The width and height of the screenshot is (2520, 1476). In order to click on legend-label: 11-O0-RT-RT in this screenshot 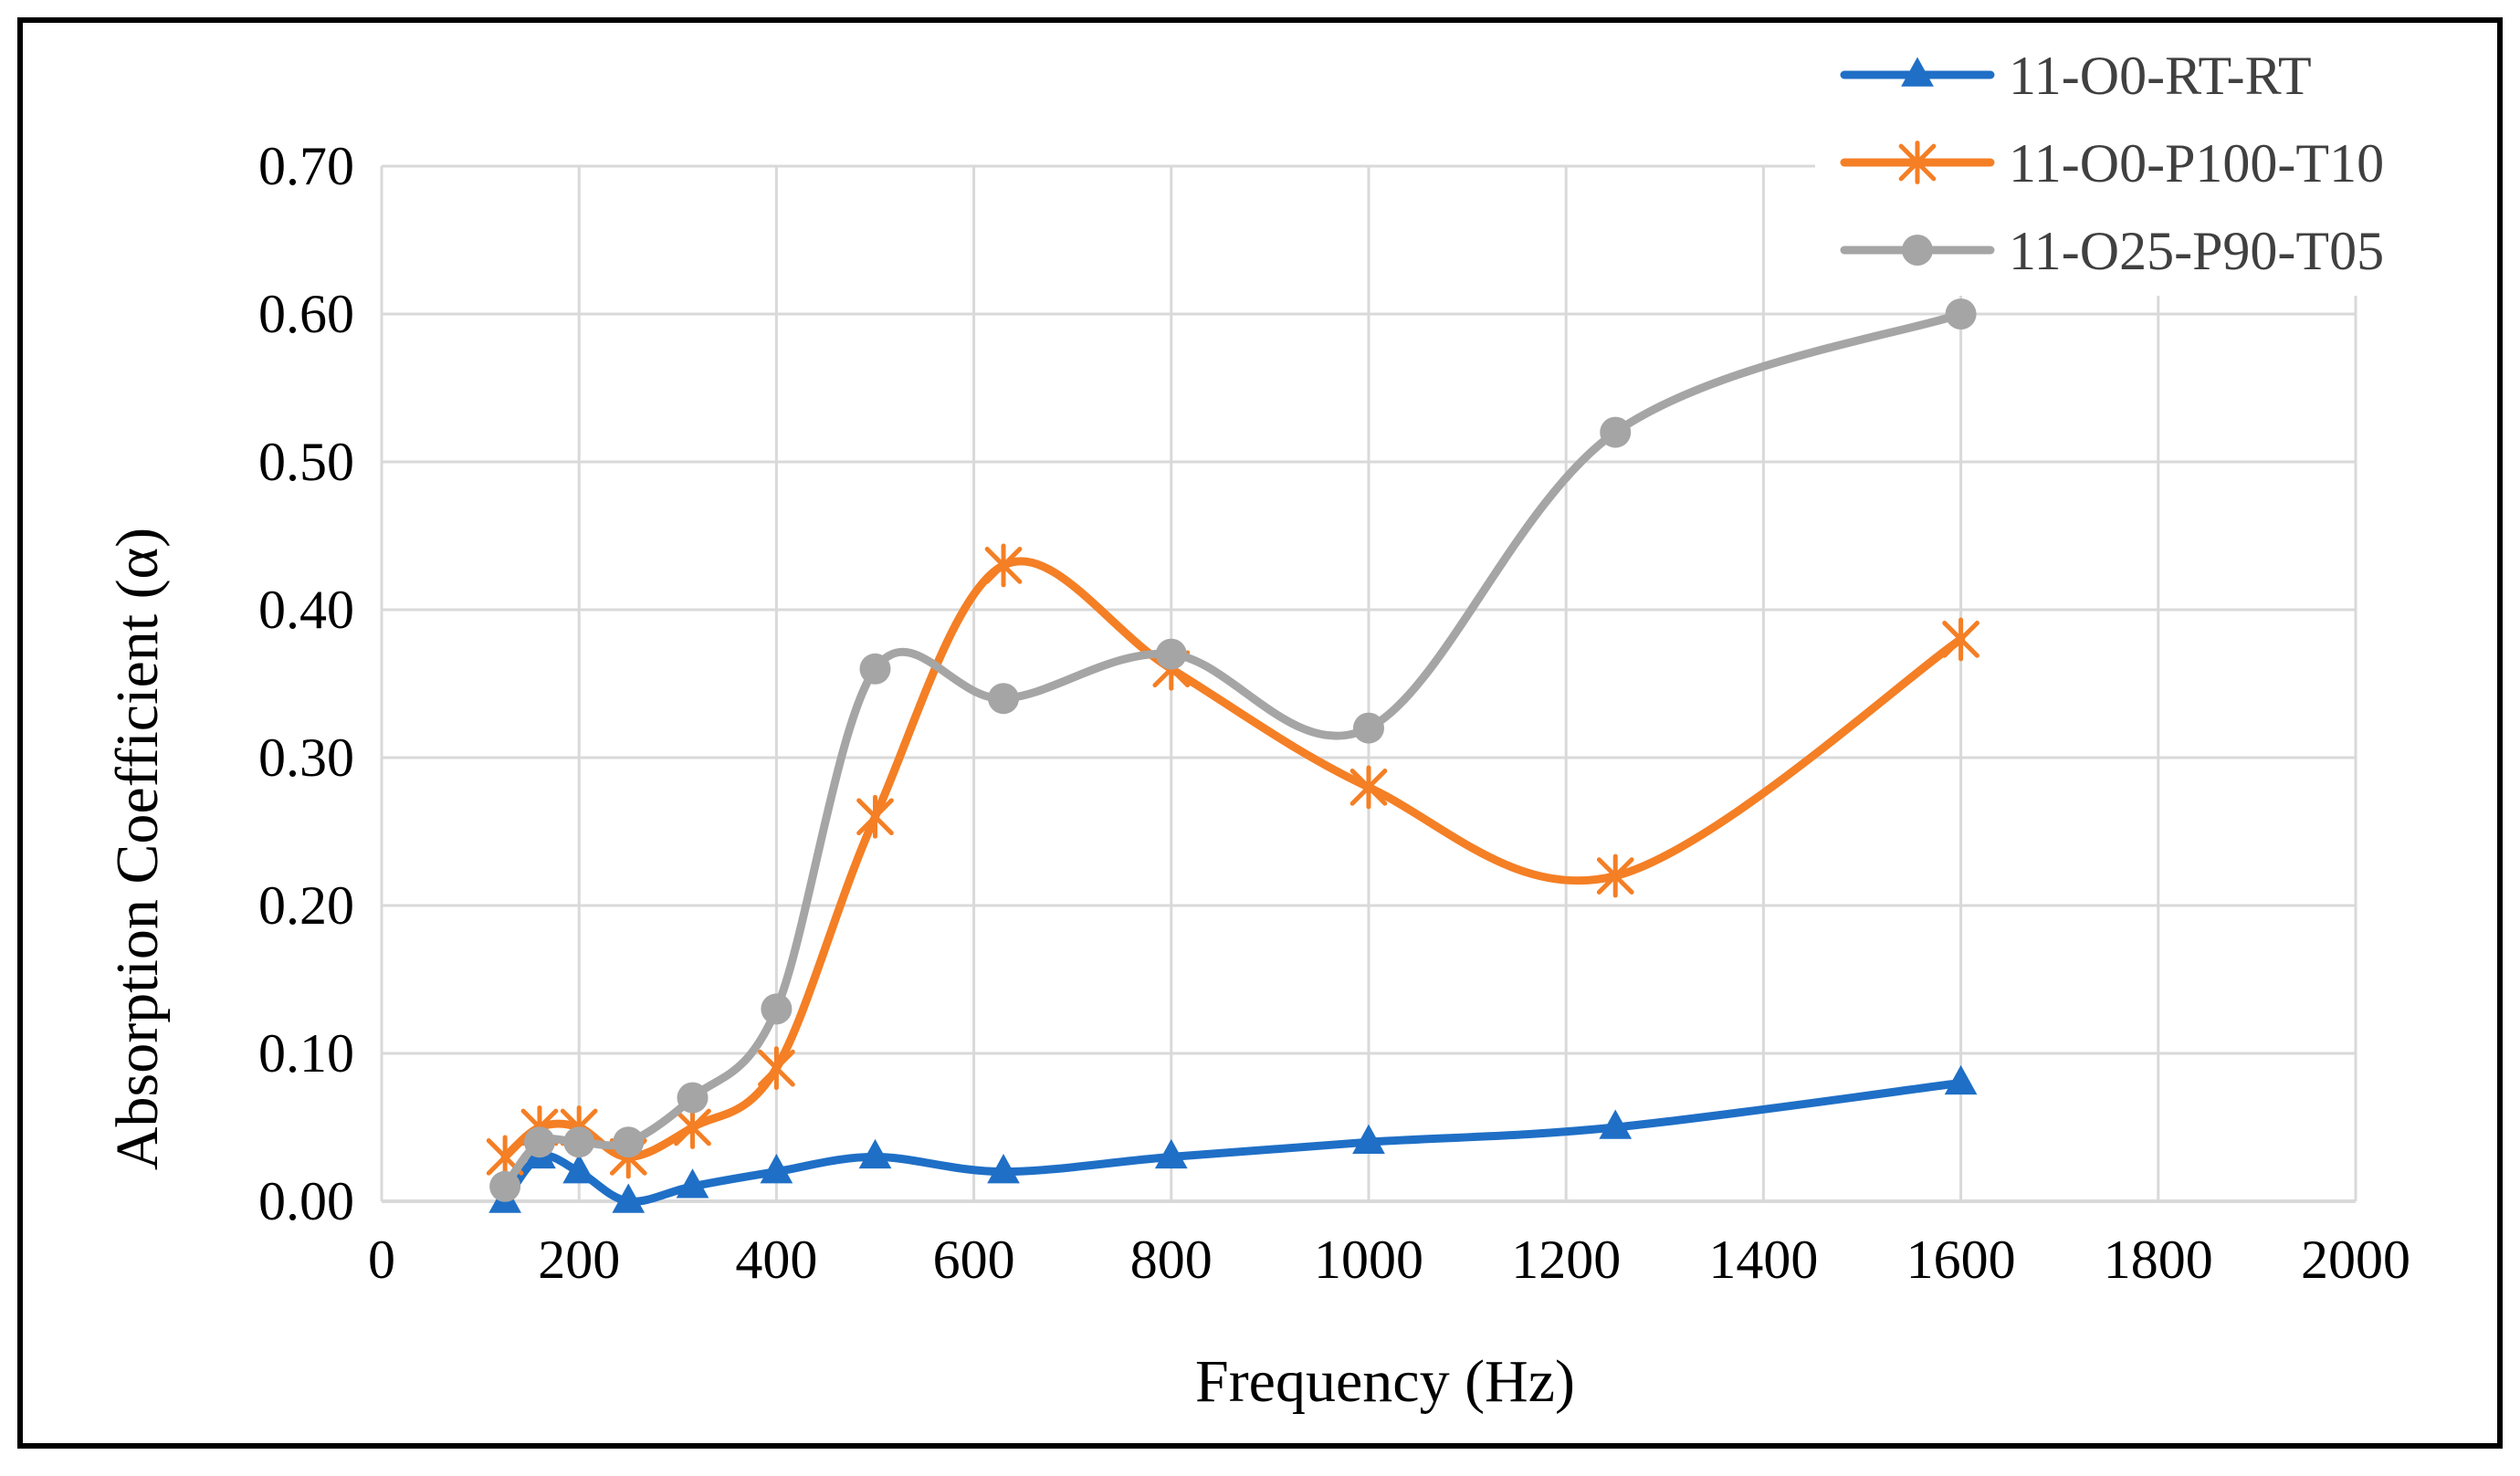, I will do `click(2160, 76)`.